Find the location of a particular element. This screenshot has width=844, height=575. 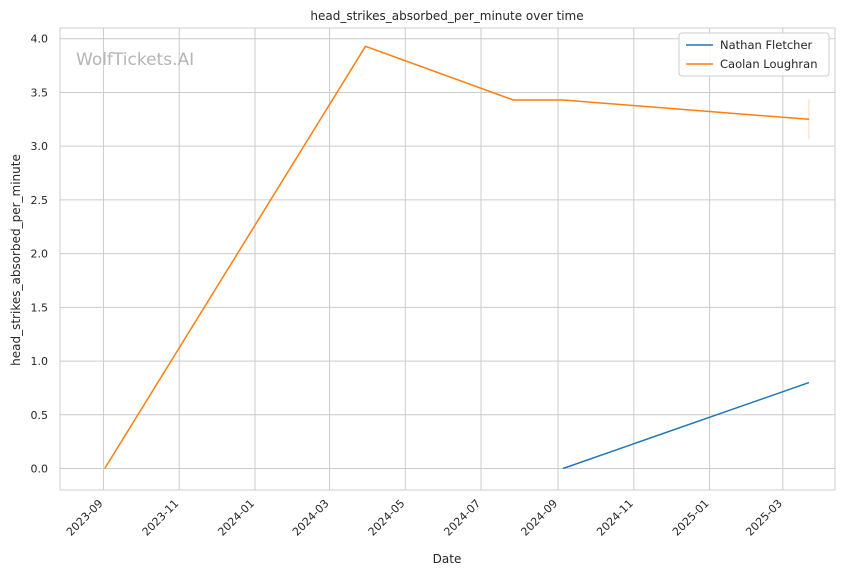

y-tick-label: 3.5 is located at coordinates (40, 92).